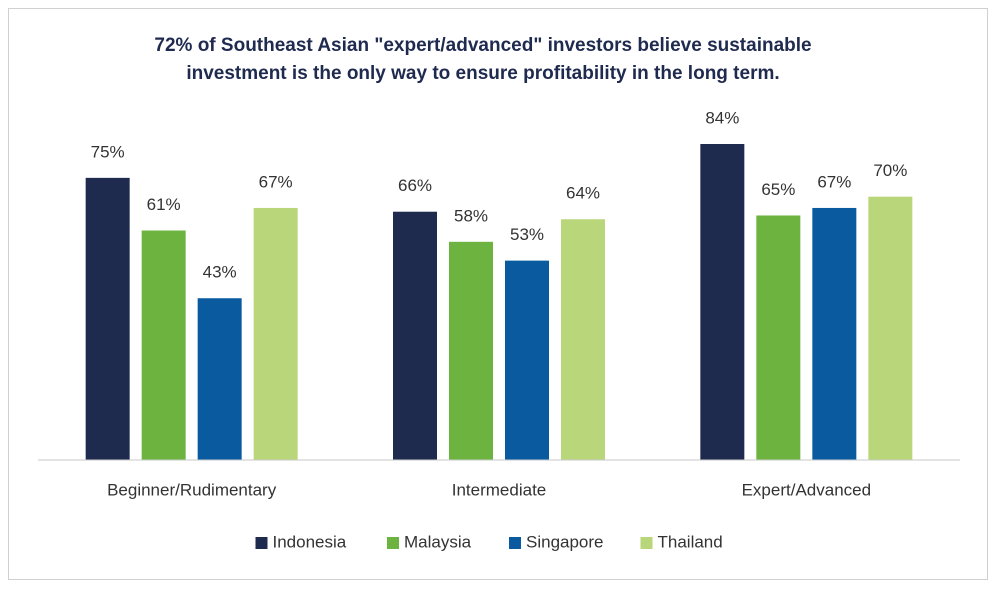 This screenshot has width=1000, height=593. What do you see at coordinates (690, 541) in the screenshot?
I see `legend-label: Thailand` at bounding box center [690, 541].